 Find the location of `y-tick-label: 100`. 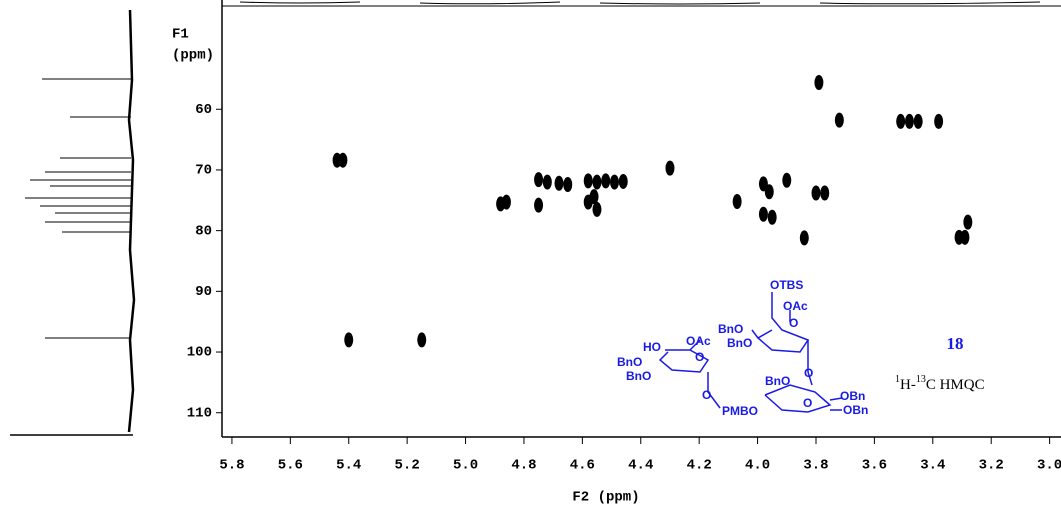

y-tick-label: 100 is located at coordinates (199, 353).